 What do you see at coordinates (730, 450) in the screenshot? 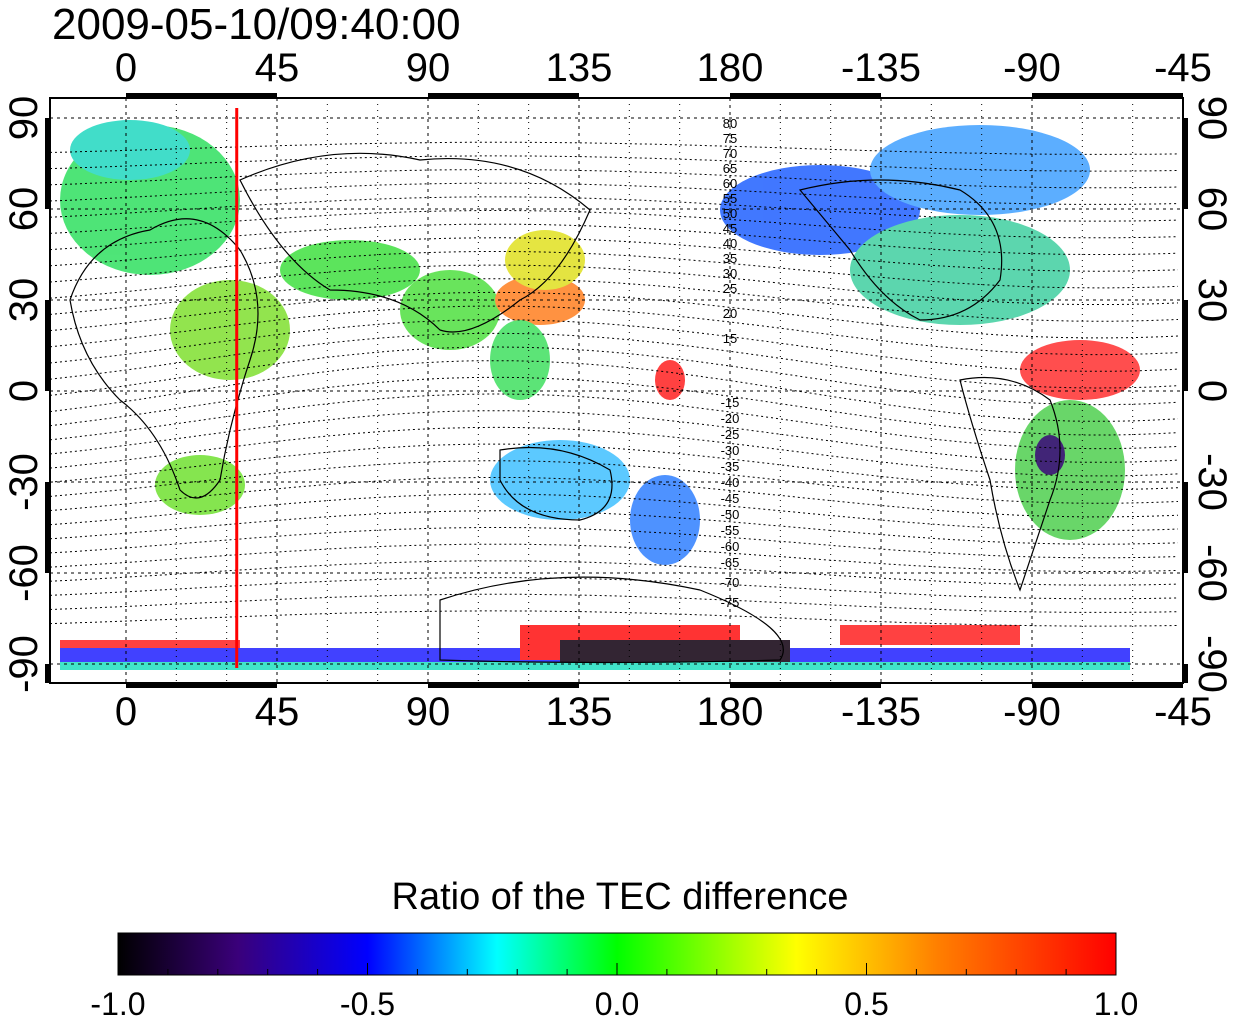
I see `contour-label: -30` at bounding box center [730, 450].